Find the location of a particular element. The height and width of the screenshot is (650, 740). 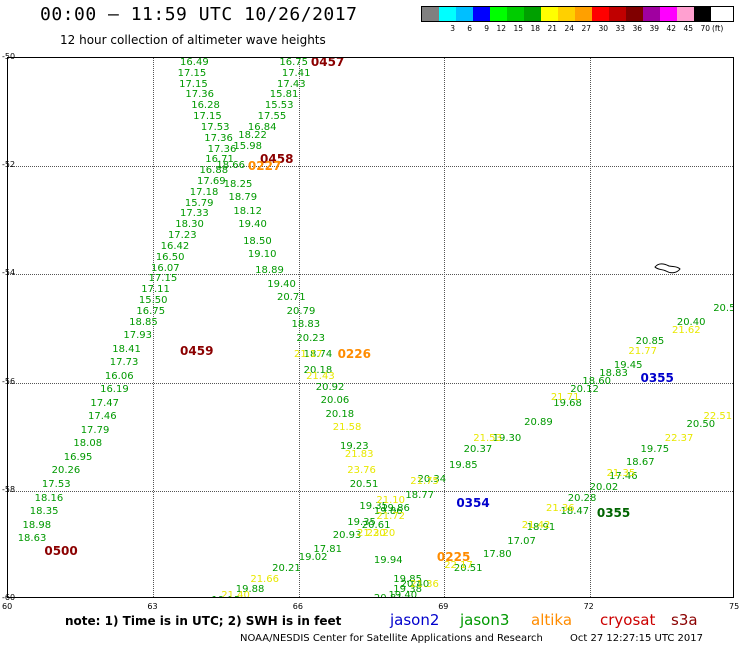

wave-height-value: 17.73 is located at coordinates (124, 363).